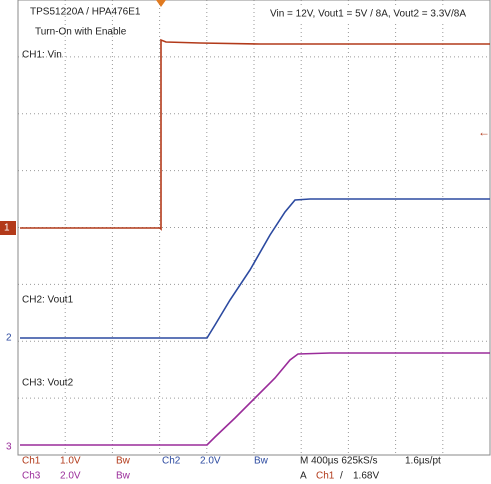 This screenshot has height=484, width=491. What do you see at coordinates (423, 461) in the screenshot?
I see `status-resolution: 1.6µs/pt` at bounding box center [423, 461].